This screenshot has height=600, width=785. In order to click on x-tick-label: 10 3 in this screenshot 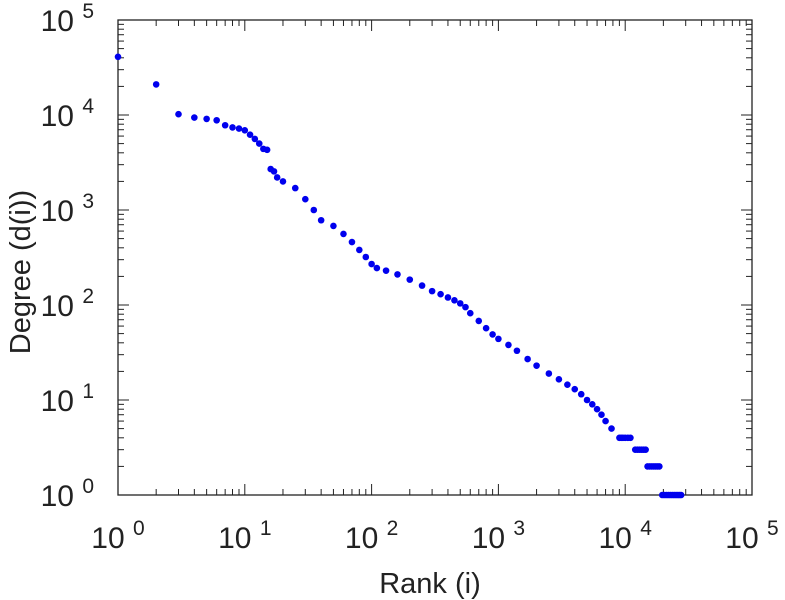, I will do `click(498, 536)`.